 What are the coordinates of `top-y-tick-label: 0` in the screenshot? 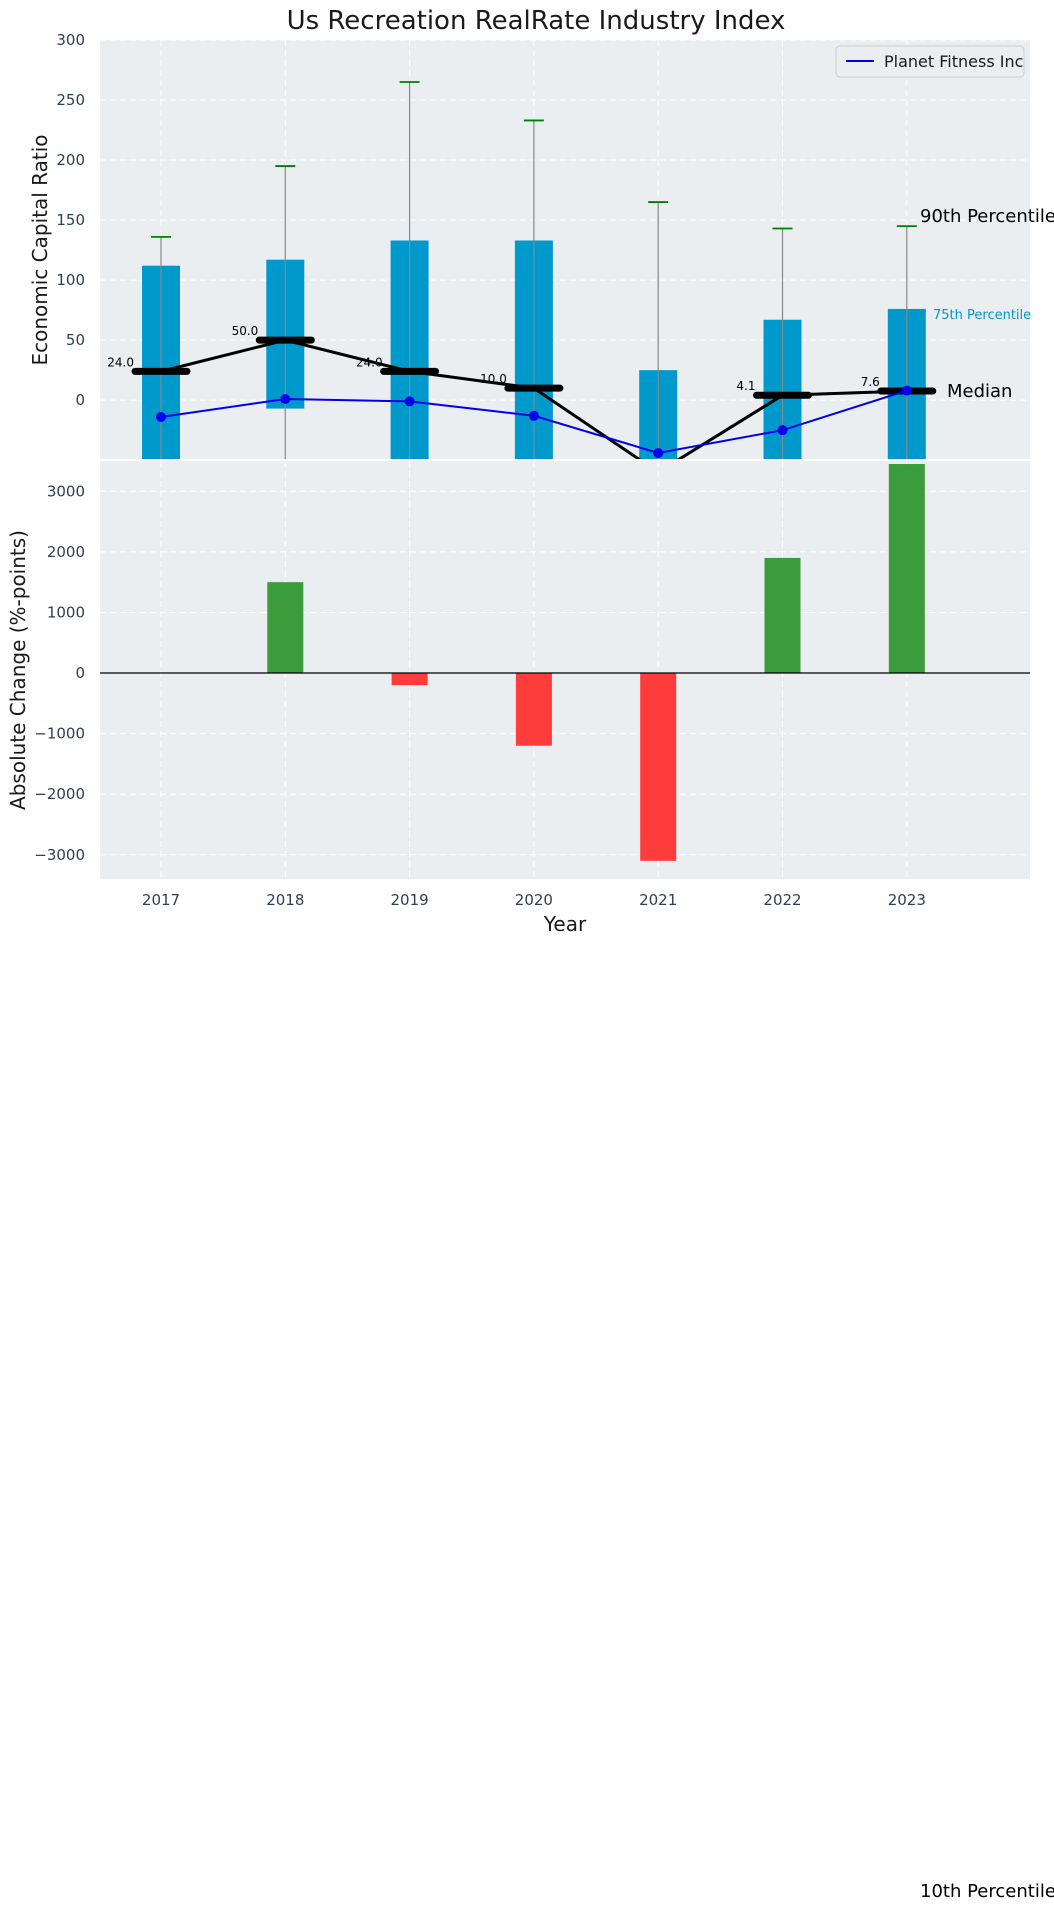 It's located at (80, 400).